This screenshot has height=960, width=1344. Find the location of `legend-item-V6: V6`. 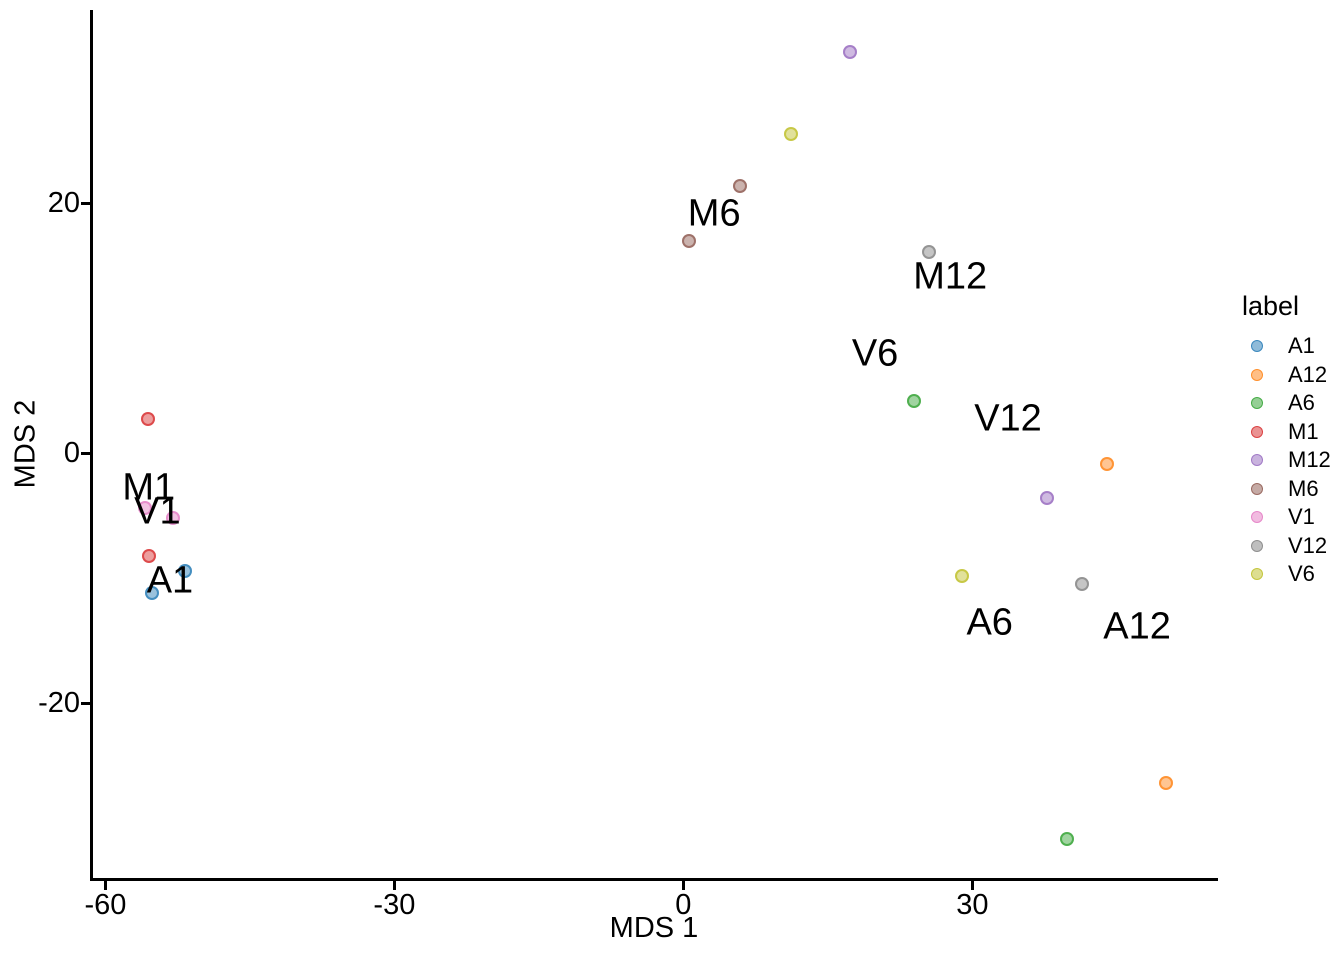

legend-item-V6: V6 is located at coordinates (1292, 574).